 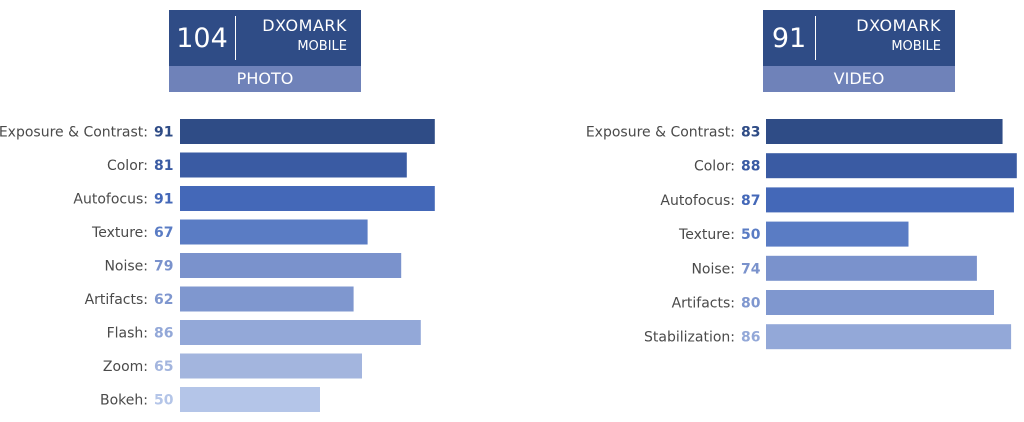 I want to click on value-label: 81, so click(x=163, y=166).